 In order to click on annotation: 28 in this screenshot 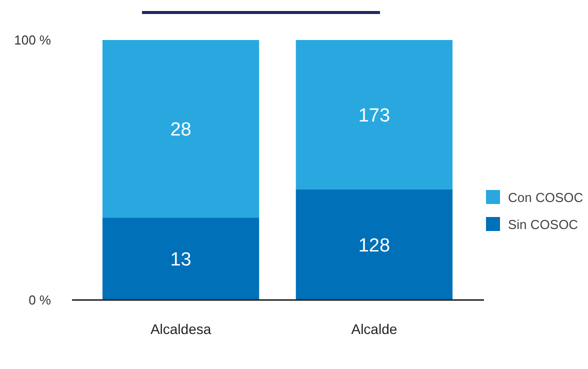, I will do `click(181, 129)`.